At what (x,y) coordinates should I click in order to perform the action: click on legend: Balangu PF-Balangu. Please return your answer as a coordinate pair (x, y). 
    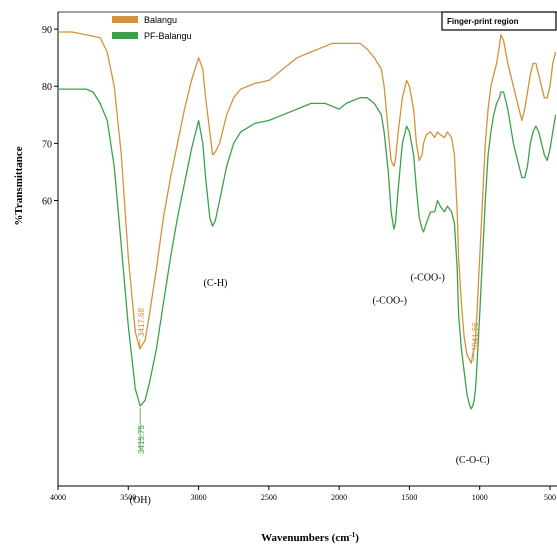
    Looking at the image, I should click on (152, 28).